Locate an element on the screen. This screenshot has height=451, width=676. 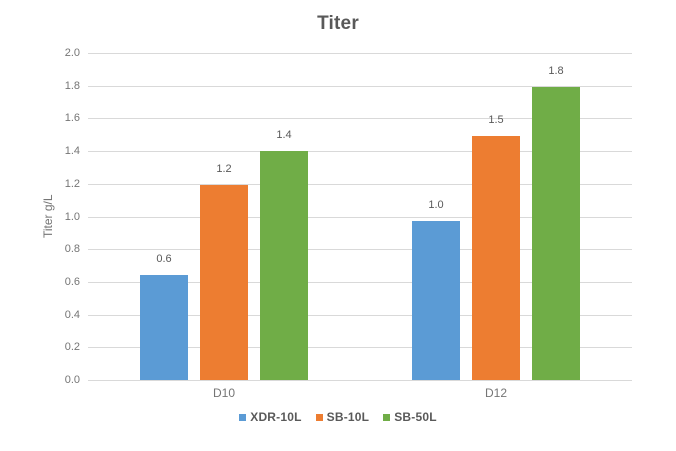
legend-label-SB-50L: SB-50L is located at coordinates (415, 417).